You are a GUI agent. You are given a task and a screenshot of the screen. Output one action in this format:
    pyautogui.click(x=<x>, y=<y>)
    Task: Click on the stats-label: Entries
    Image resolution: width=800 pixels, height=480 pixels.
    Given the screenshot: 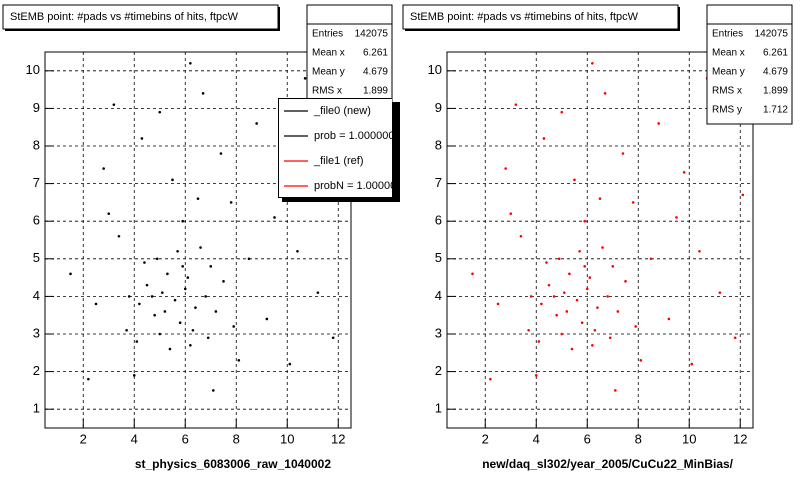 What is the action you would take?
    pyautogui.click(x=327, y=34)
    